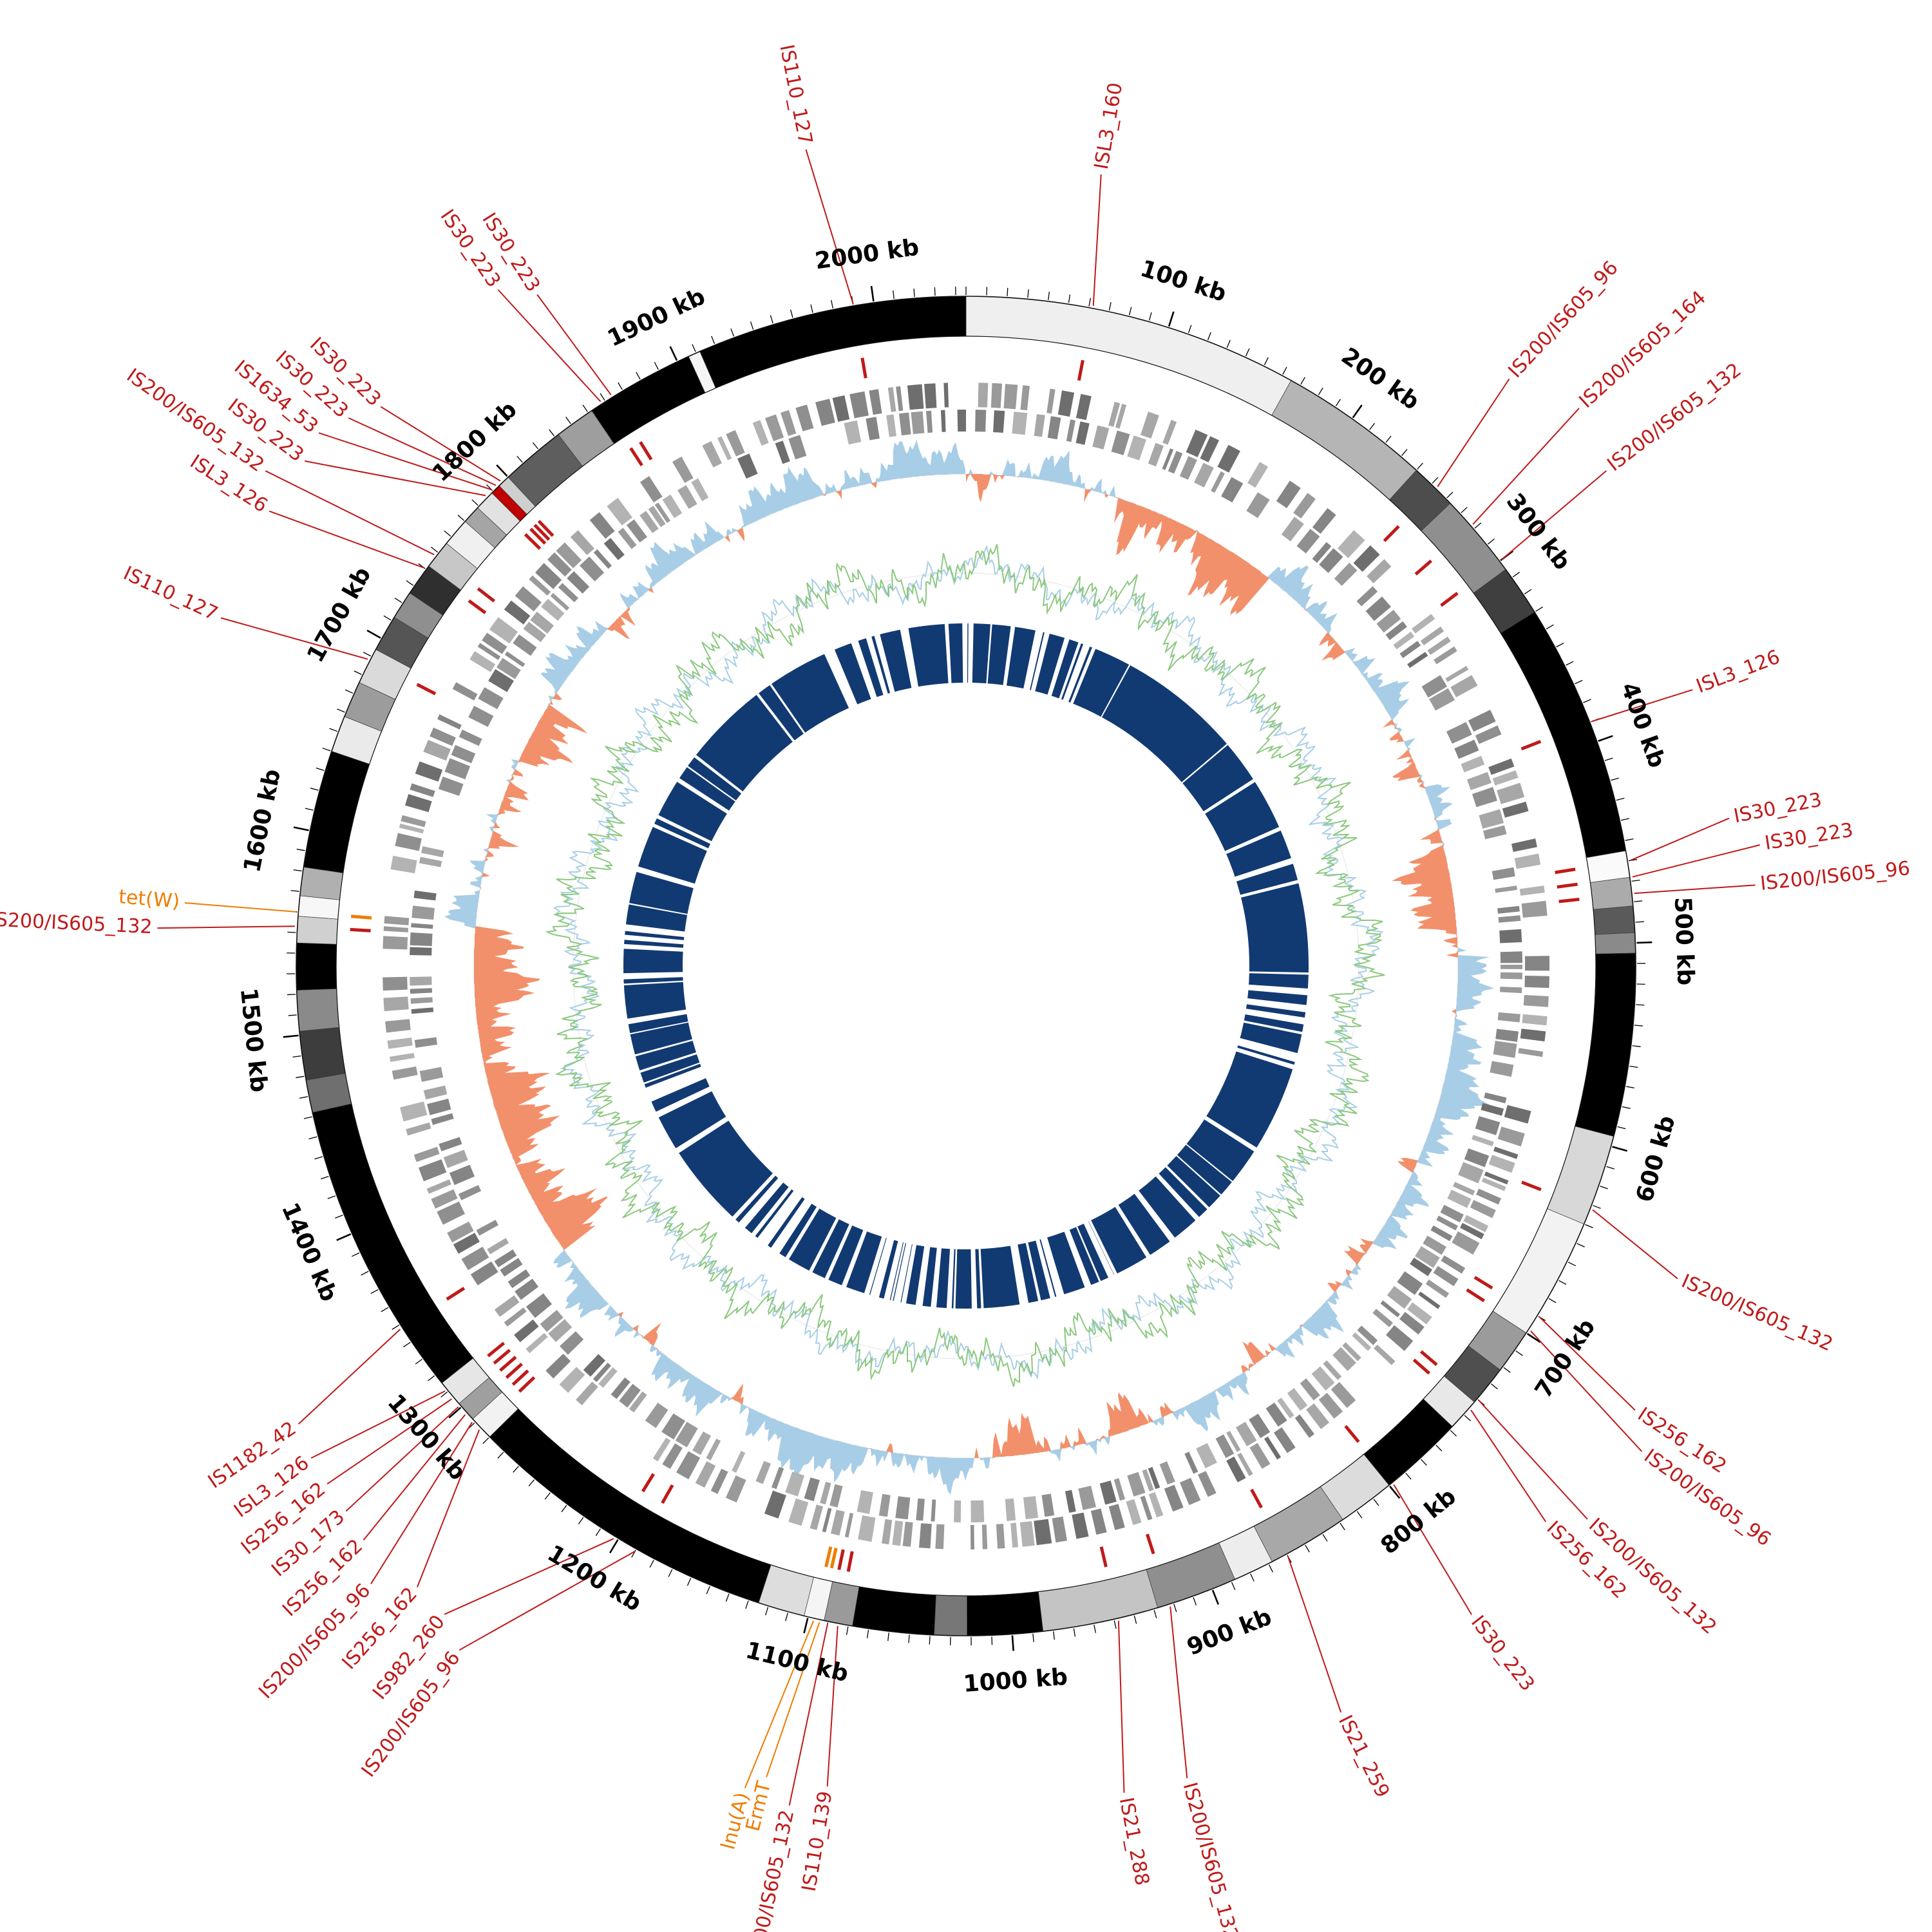 The image size is (1932, 1932). Describe the element at coordinates (1777, 808) in the screenshot. I see `is-element-label: IS30_223` at that location.